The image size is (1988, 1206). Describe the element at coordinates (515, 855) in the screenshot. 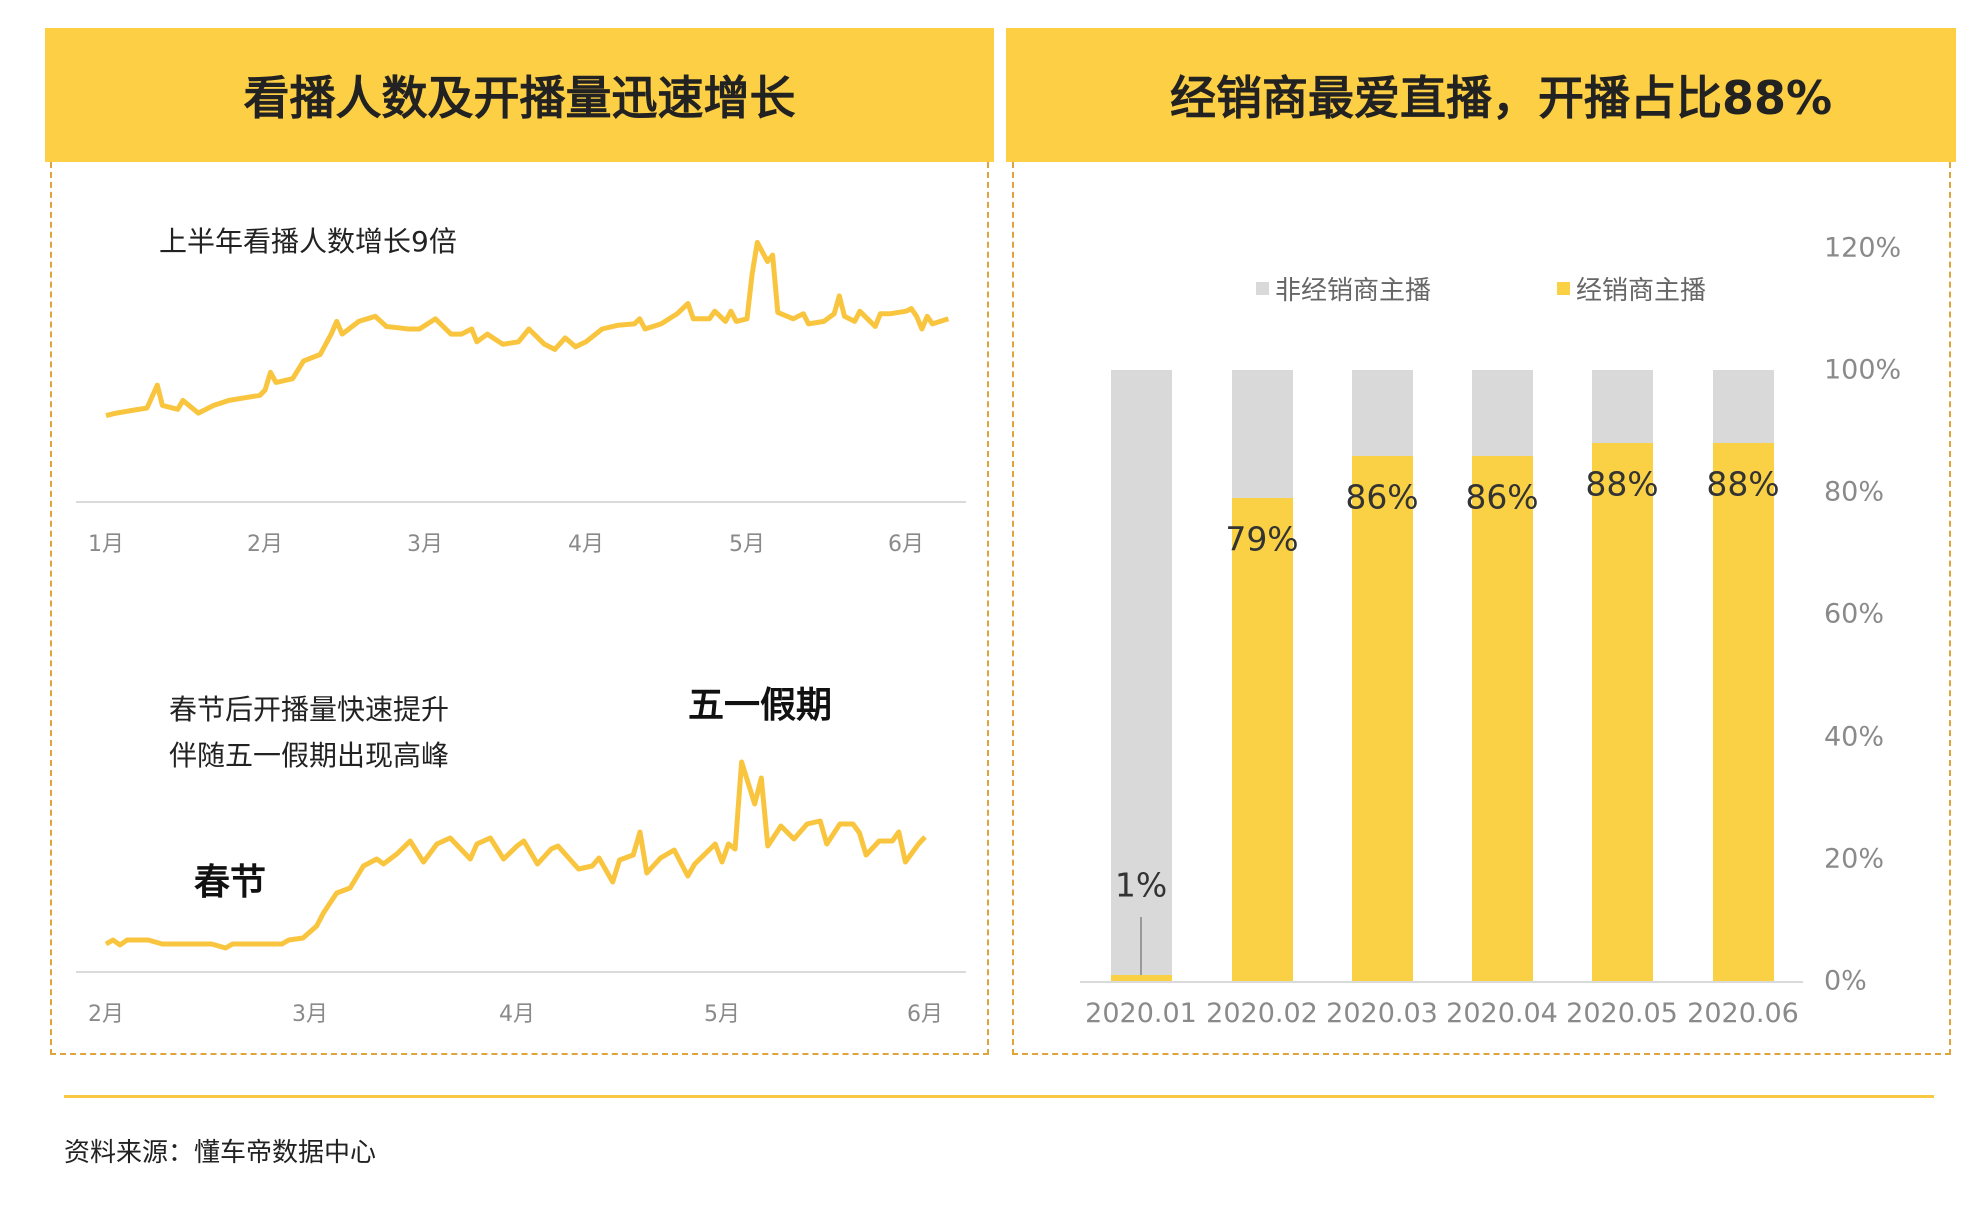

I see `bottom-chart-series-line` at that location.